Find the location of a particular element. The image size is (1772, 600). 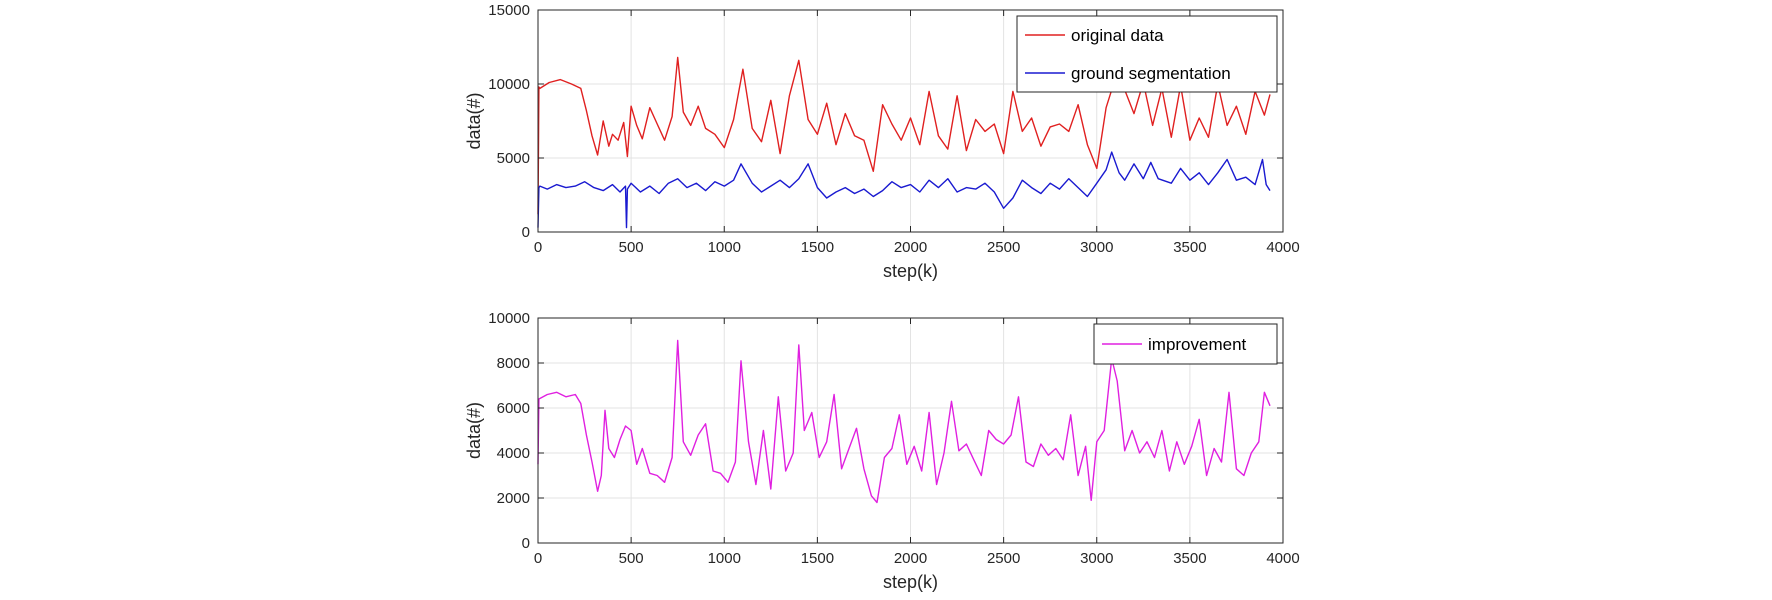

legend-label: ground segmentation is located at coordinates (1151, 73).